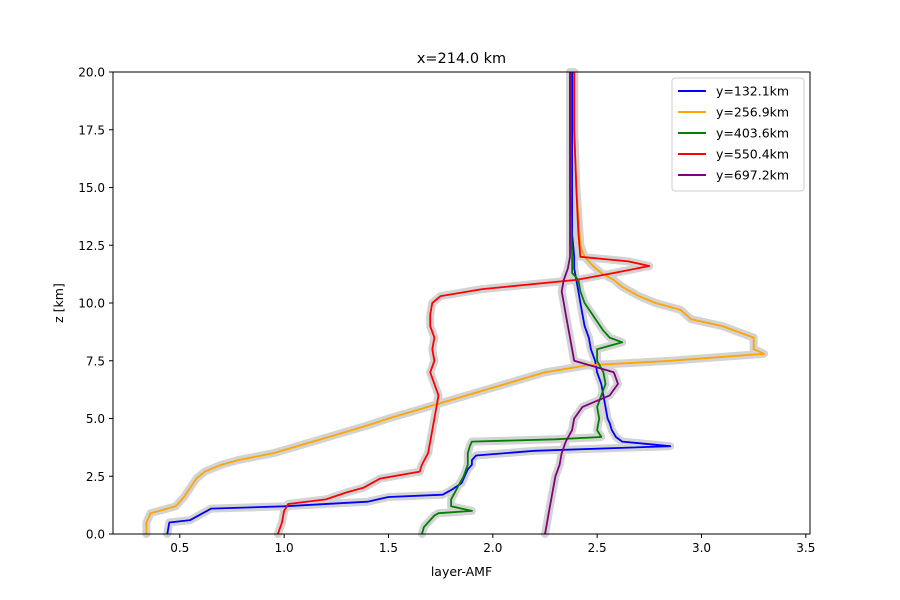  What do you see at coordinates (95, 419) in the screenshot?
I see `y-tick-label: 5.0` at bounding box center [95, 419].